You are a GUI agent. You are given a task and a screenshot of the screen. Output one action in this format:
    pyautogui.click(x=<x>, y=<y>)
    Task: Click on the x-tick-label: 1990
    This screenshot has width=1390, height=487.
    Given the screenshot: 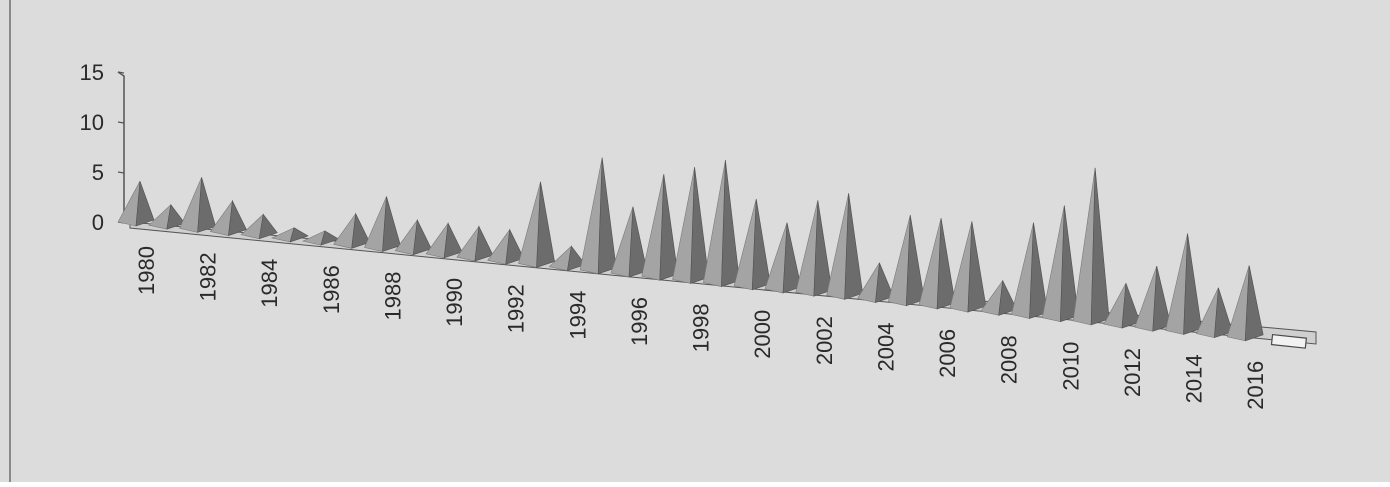 What is the action you would take?
    pyautogui.click(x=454, y=302)
    